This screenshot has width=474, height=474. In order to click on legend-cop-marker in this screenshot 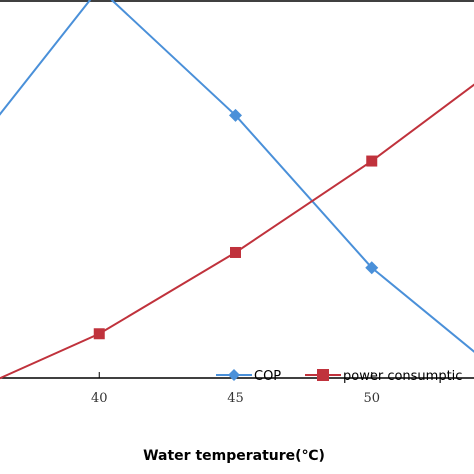, I will do `click(234, 375)`.